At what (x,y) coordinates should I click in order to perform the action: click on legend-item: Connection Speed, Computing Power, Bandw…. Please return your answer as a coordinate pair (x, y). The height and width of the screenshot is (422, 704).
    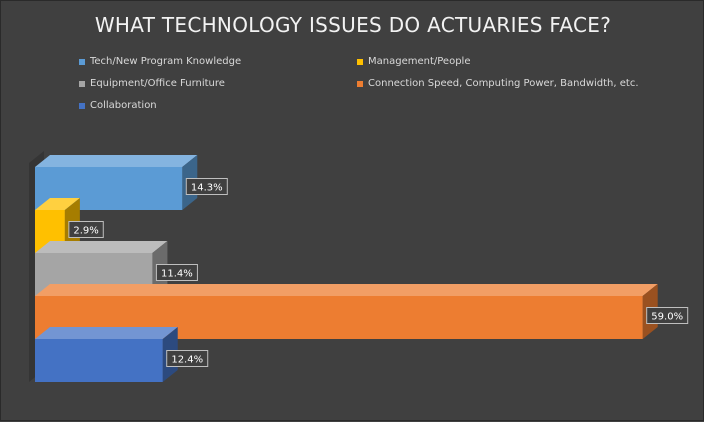
    Looking at the image, I should click on (498, 83).